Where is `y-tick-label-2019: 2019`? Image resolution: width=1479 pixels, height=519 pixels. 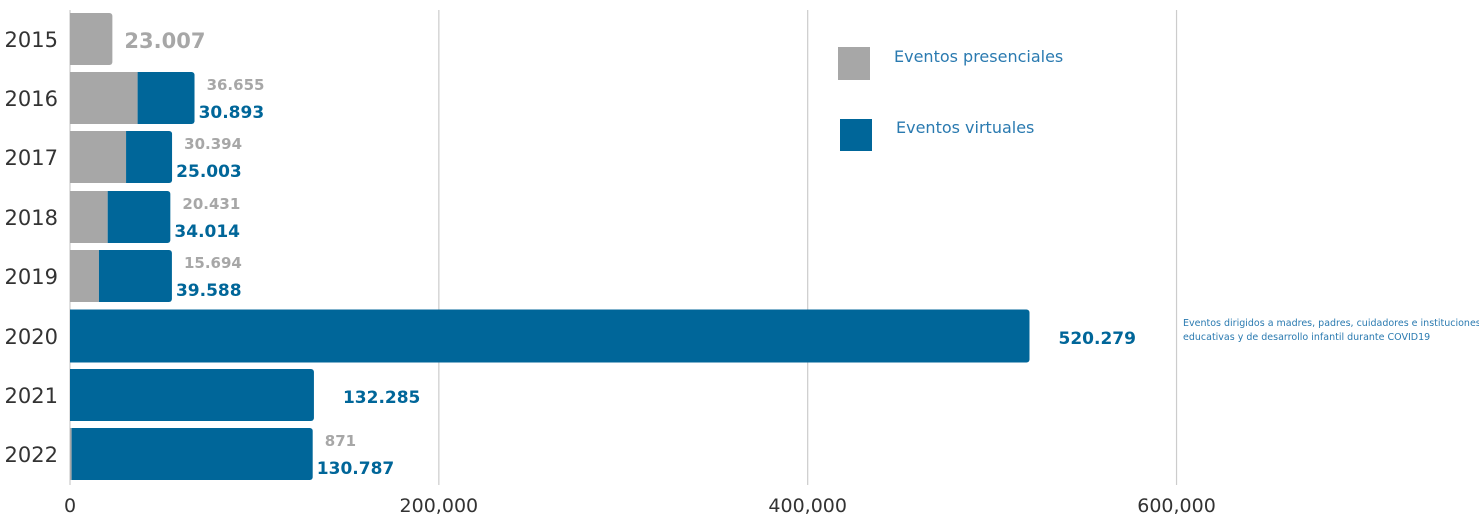
y-tick-label-2019: 2019 is located at coordinates (31, 277).